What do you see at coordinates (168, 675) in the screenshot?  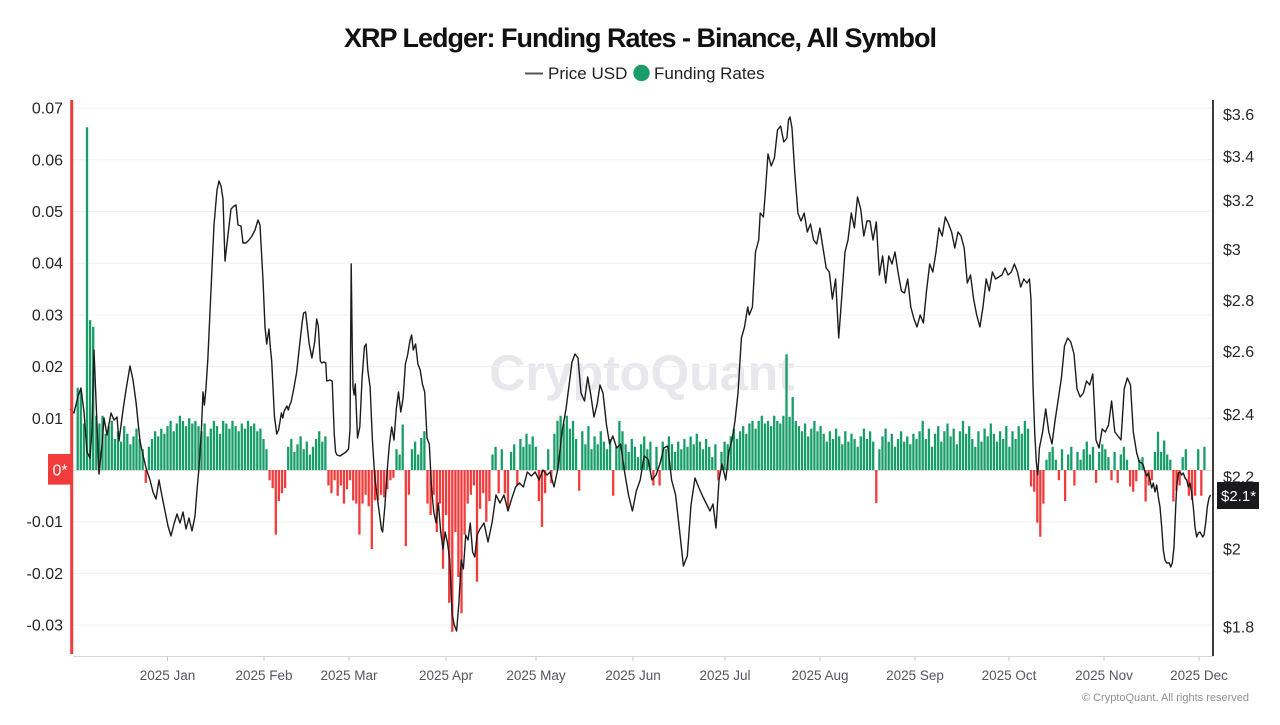 I see `svg-text: 2025 Jan` at bounding box center [168, 675].